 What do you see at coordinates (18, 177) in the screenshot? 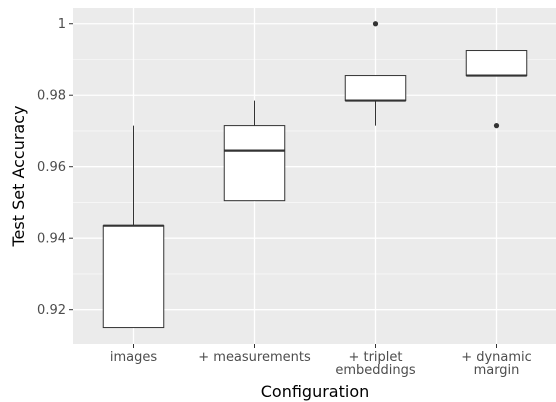
I see `y-axis-title: Test Set Accuracy` at bounding box center [18, 177].